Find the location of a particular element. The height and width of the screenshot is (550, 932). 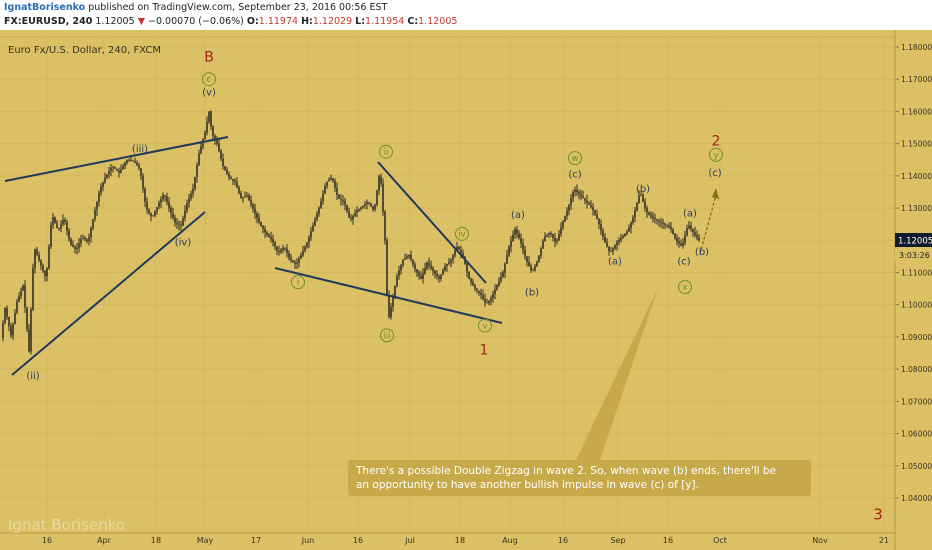

time-tick-label: Jun is located at coordinates (308, 540).